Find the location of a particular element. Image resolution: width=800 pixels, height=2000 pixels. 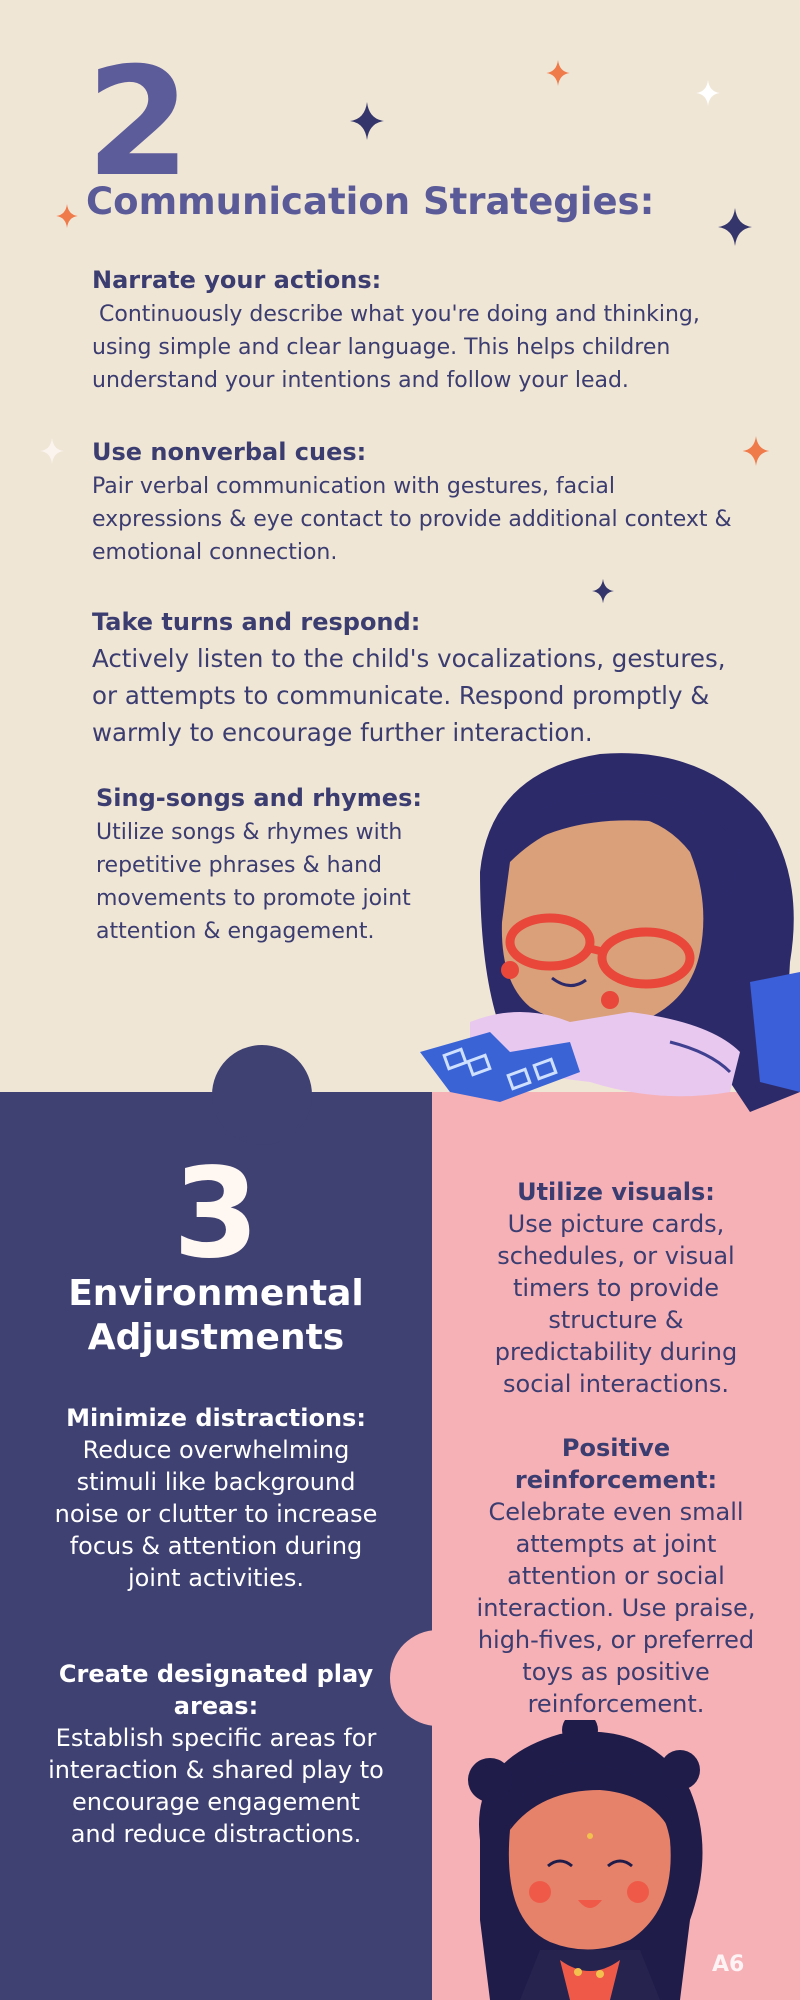

adjustment-title: Minimize distractions: is located at coordinates (216, 1418).